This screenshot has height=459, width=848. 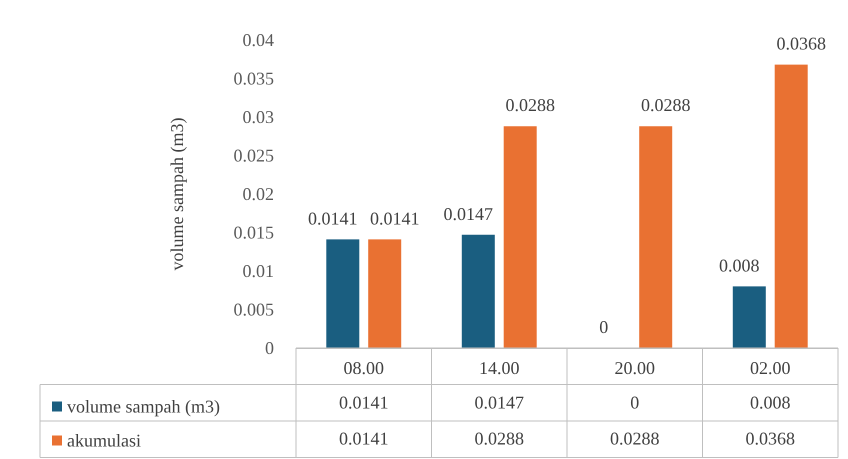 What do you see at coordinates (364, 368) in the screenshot?
I see `x-tick-label: 08.00` at bounding box center [364, 368].